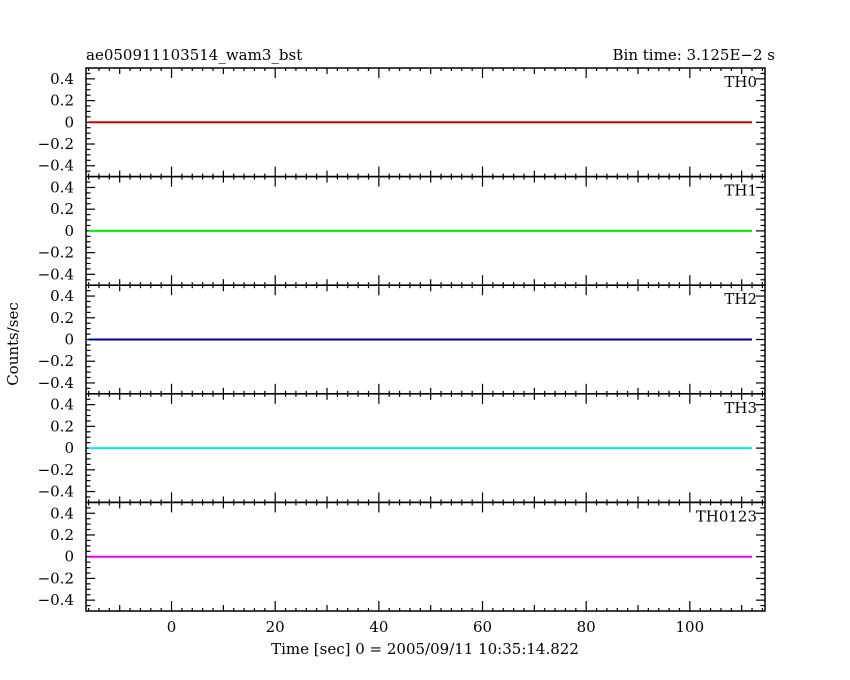 The width and height of the screenshot is (850, 680). What do you see at coordinates (740, 82) in the screenshot?
I see `panel-label: TH0` at bounding box center [740, 82].